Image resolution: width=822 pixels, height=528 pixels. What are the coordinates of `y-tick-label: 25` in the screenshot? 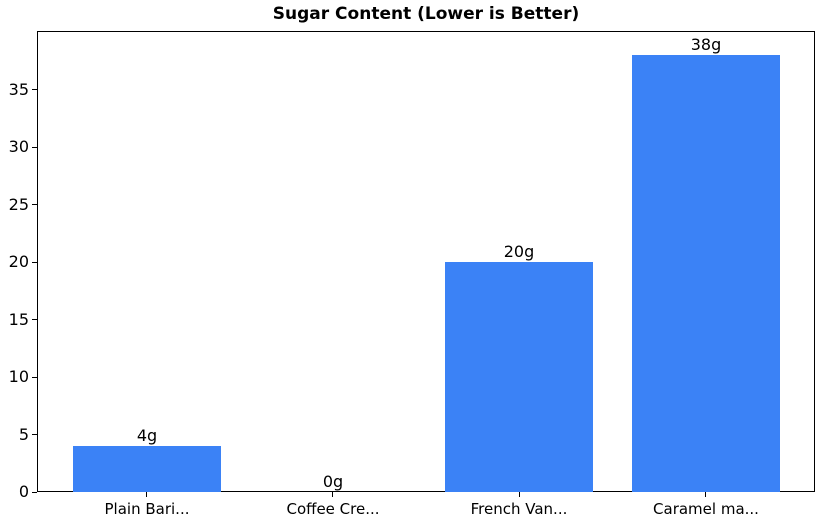 It's located at (18, 204).